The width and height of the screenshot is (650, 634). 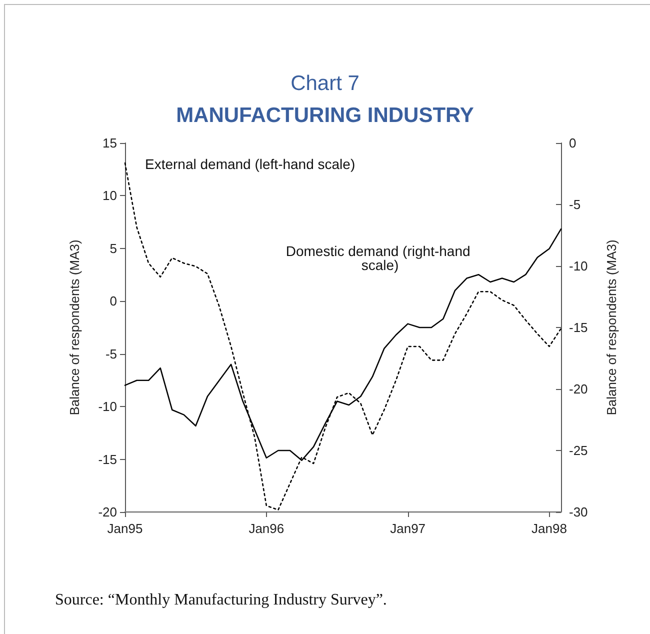 What do you see at coordinates (107, 406) in the screenshot?
I see `y-tick-label: -10` at bounding box center [107, 406].